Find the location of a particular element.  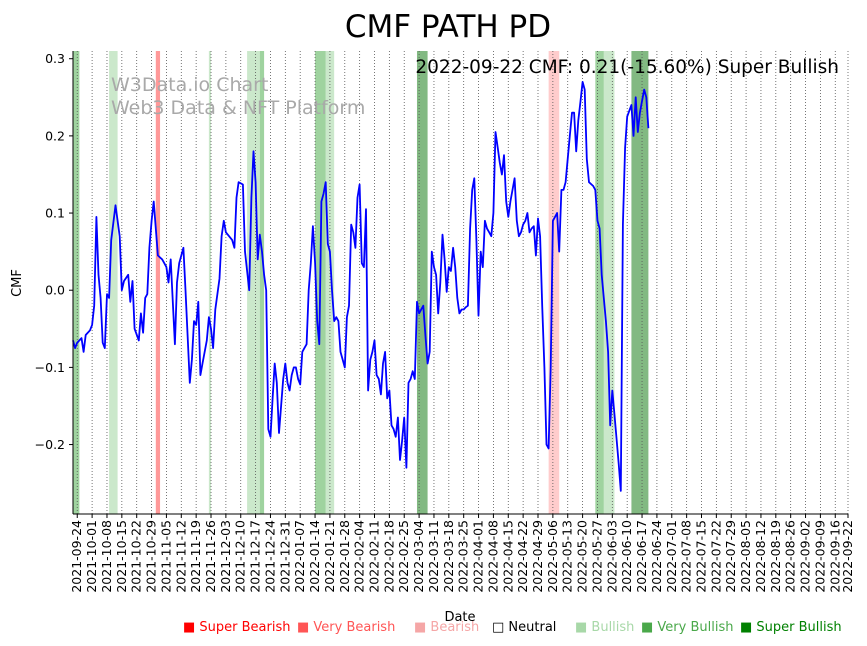

legend-item-super-bearish: ■ Super Bearish is located at coordinates (237, 627).